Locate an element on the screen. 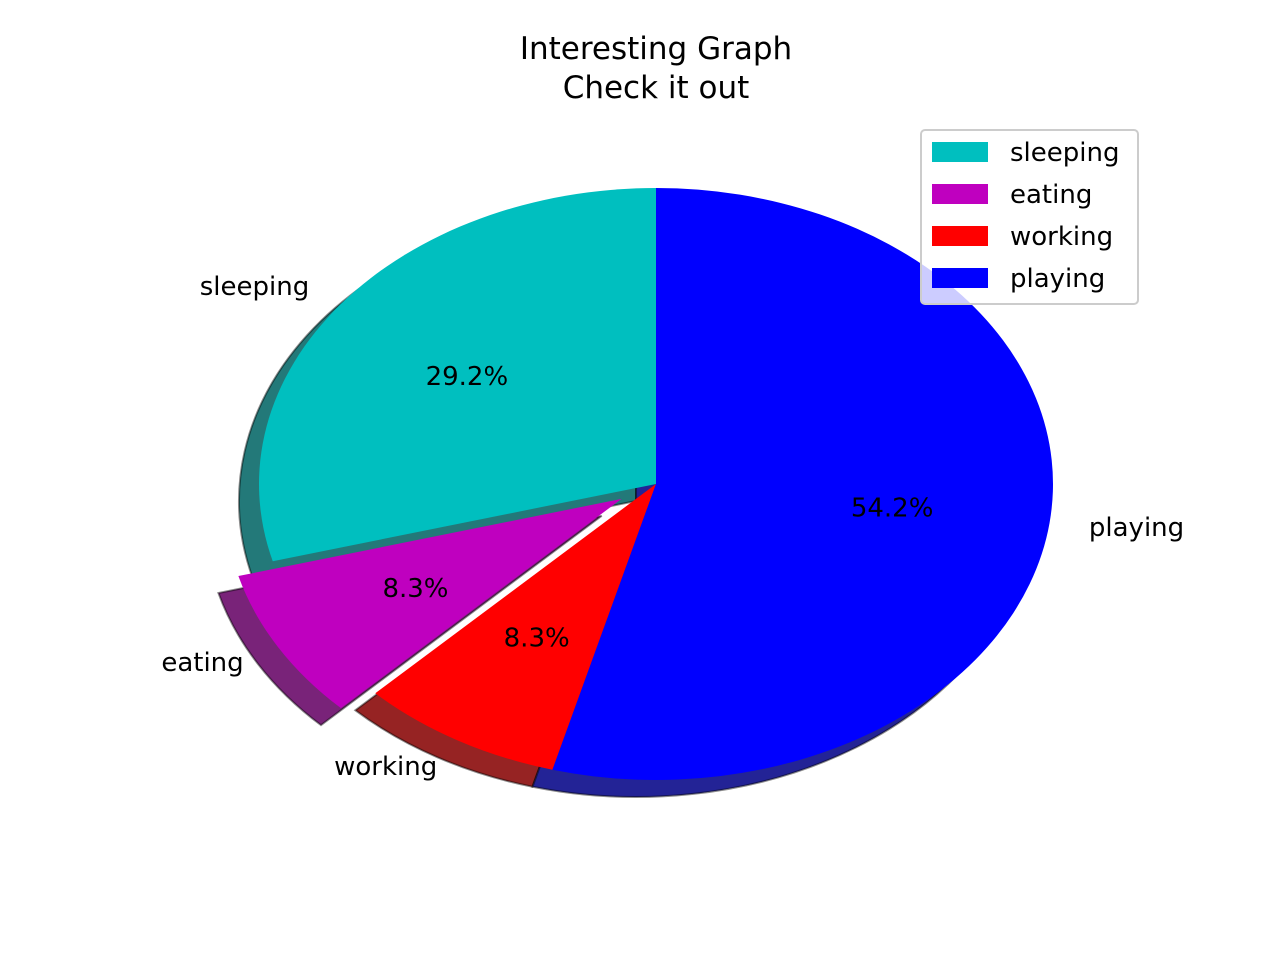  legend-frame is located at coordinates (1029, 217).